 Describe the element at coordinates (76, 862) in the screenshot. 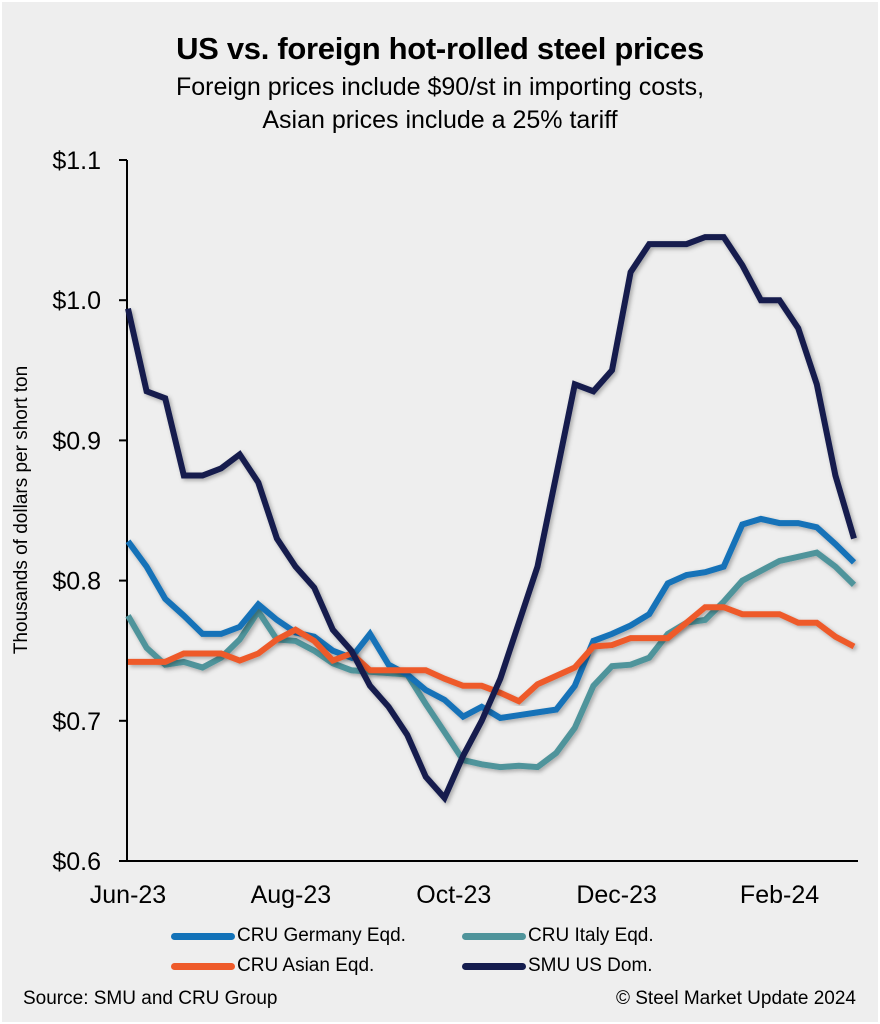

I see `y-tick-label: $0.6` at that location.